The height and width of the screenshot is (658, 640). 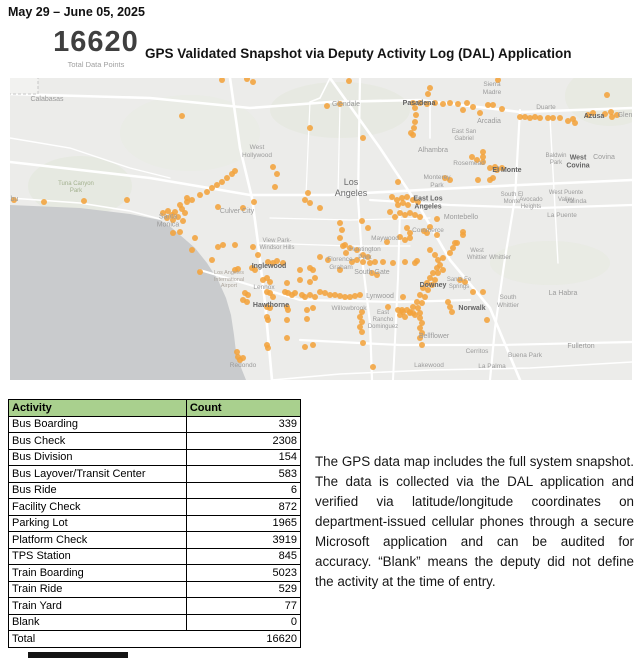 What do you see at coordinates (243, 441) in the screenshot?
I see `cell-count: 2308` at bounding box center [243, 441].